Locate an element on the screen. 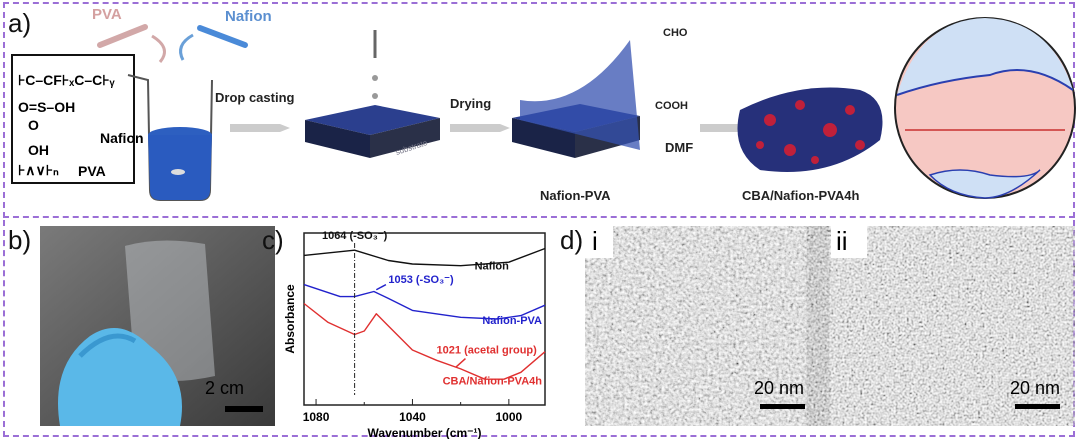  plot-frame is located at coordinates (424, 319).